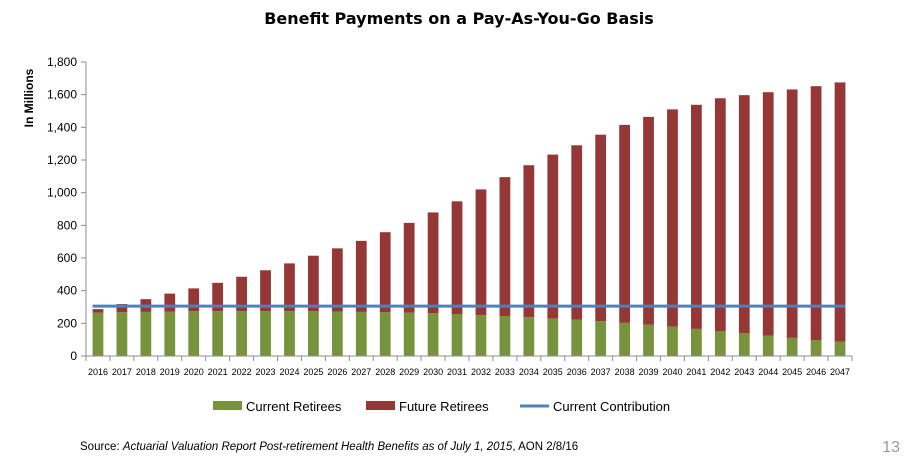 This screenshot has height=459, width=918. I want to click on x-tick-label: 2041, so click(696, 372).